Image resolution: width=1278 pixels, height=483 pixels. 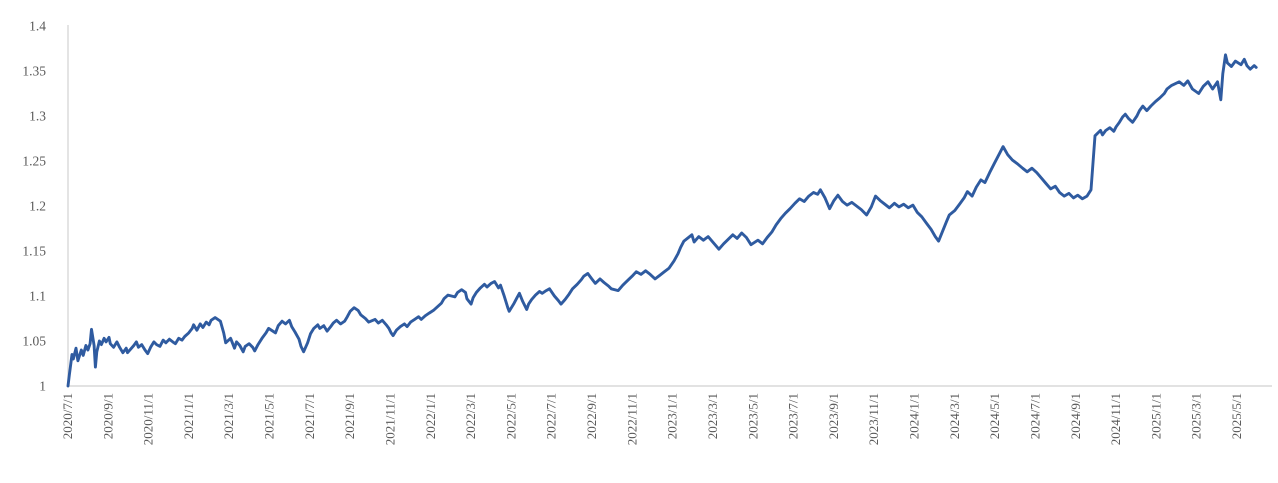 I want to click on y-axis-tick-label: 1, so click(x=42, y=386).